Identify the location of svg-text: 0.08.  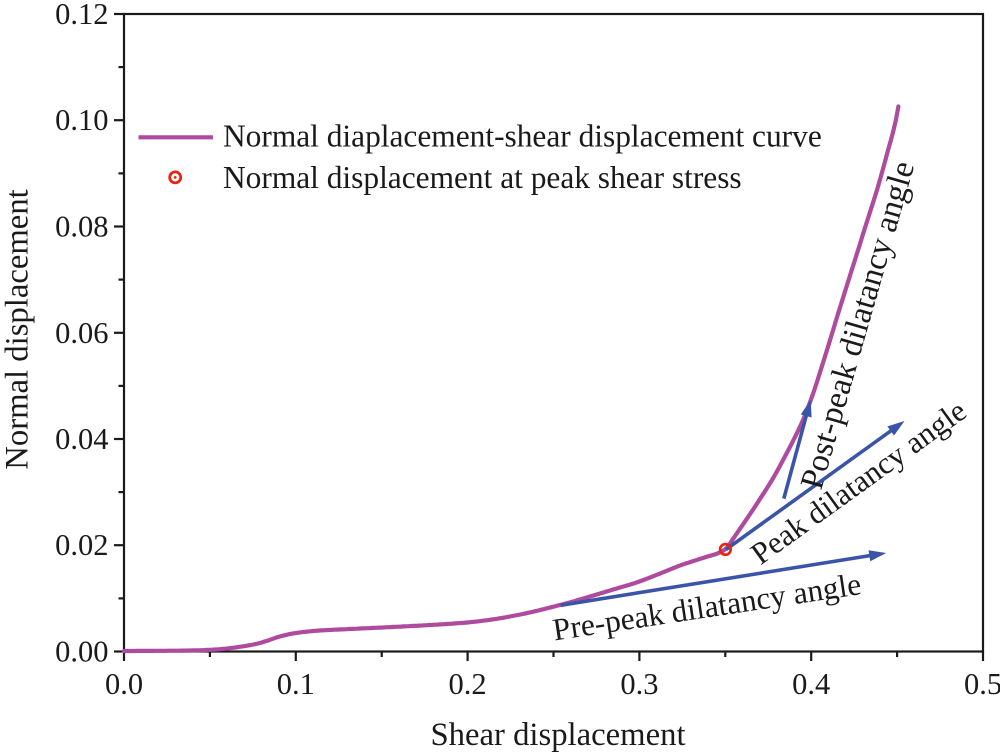
(81, 227).